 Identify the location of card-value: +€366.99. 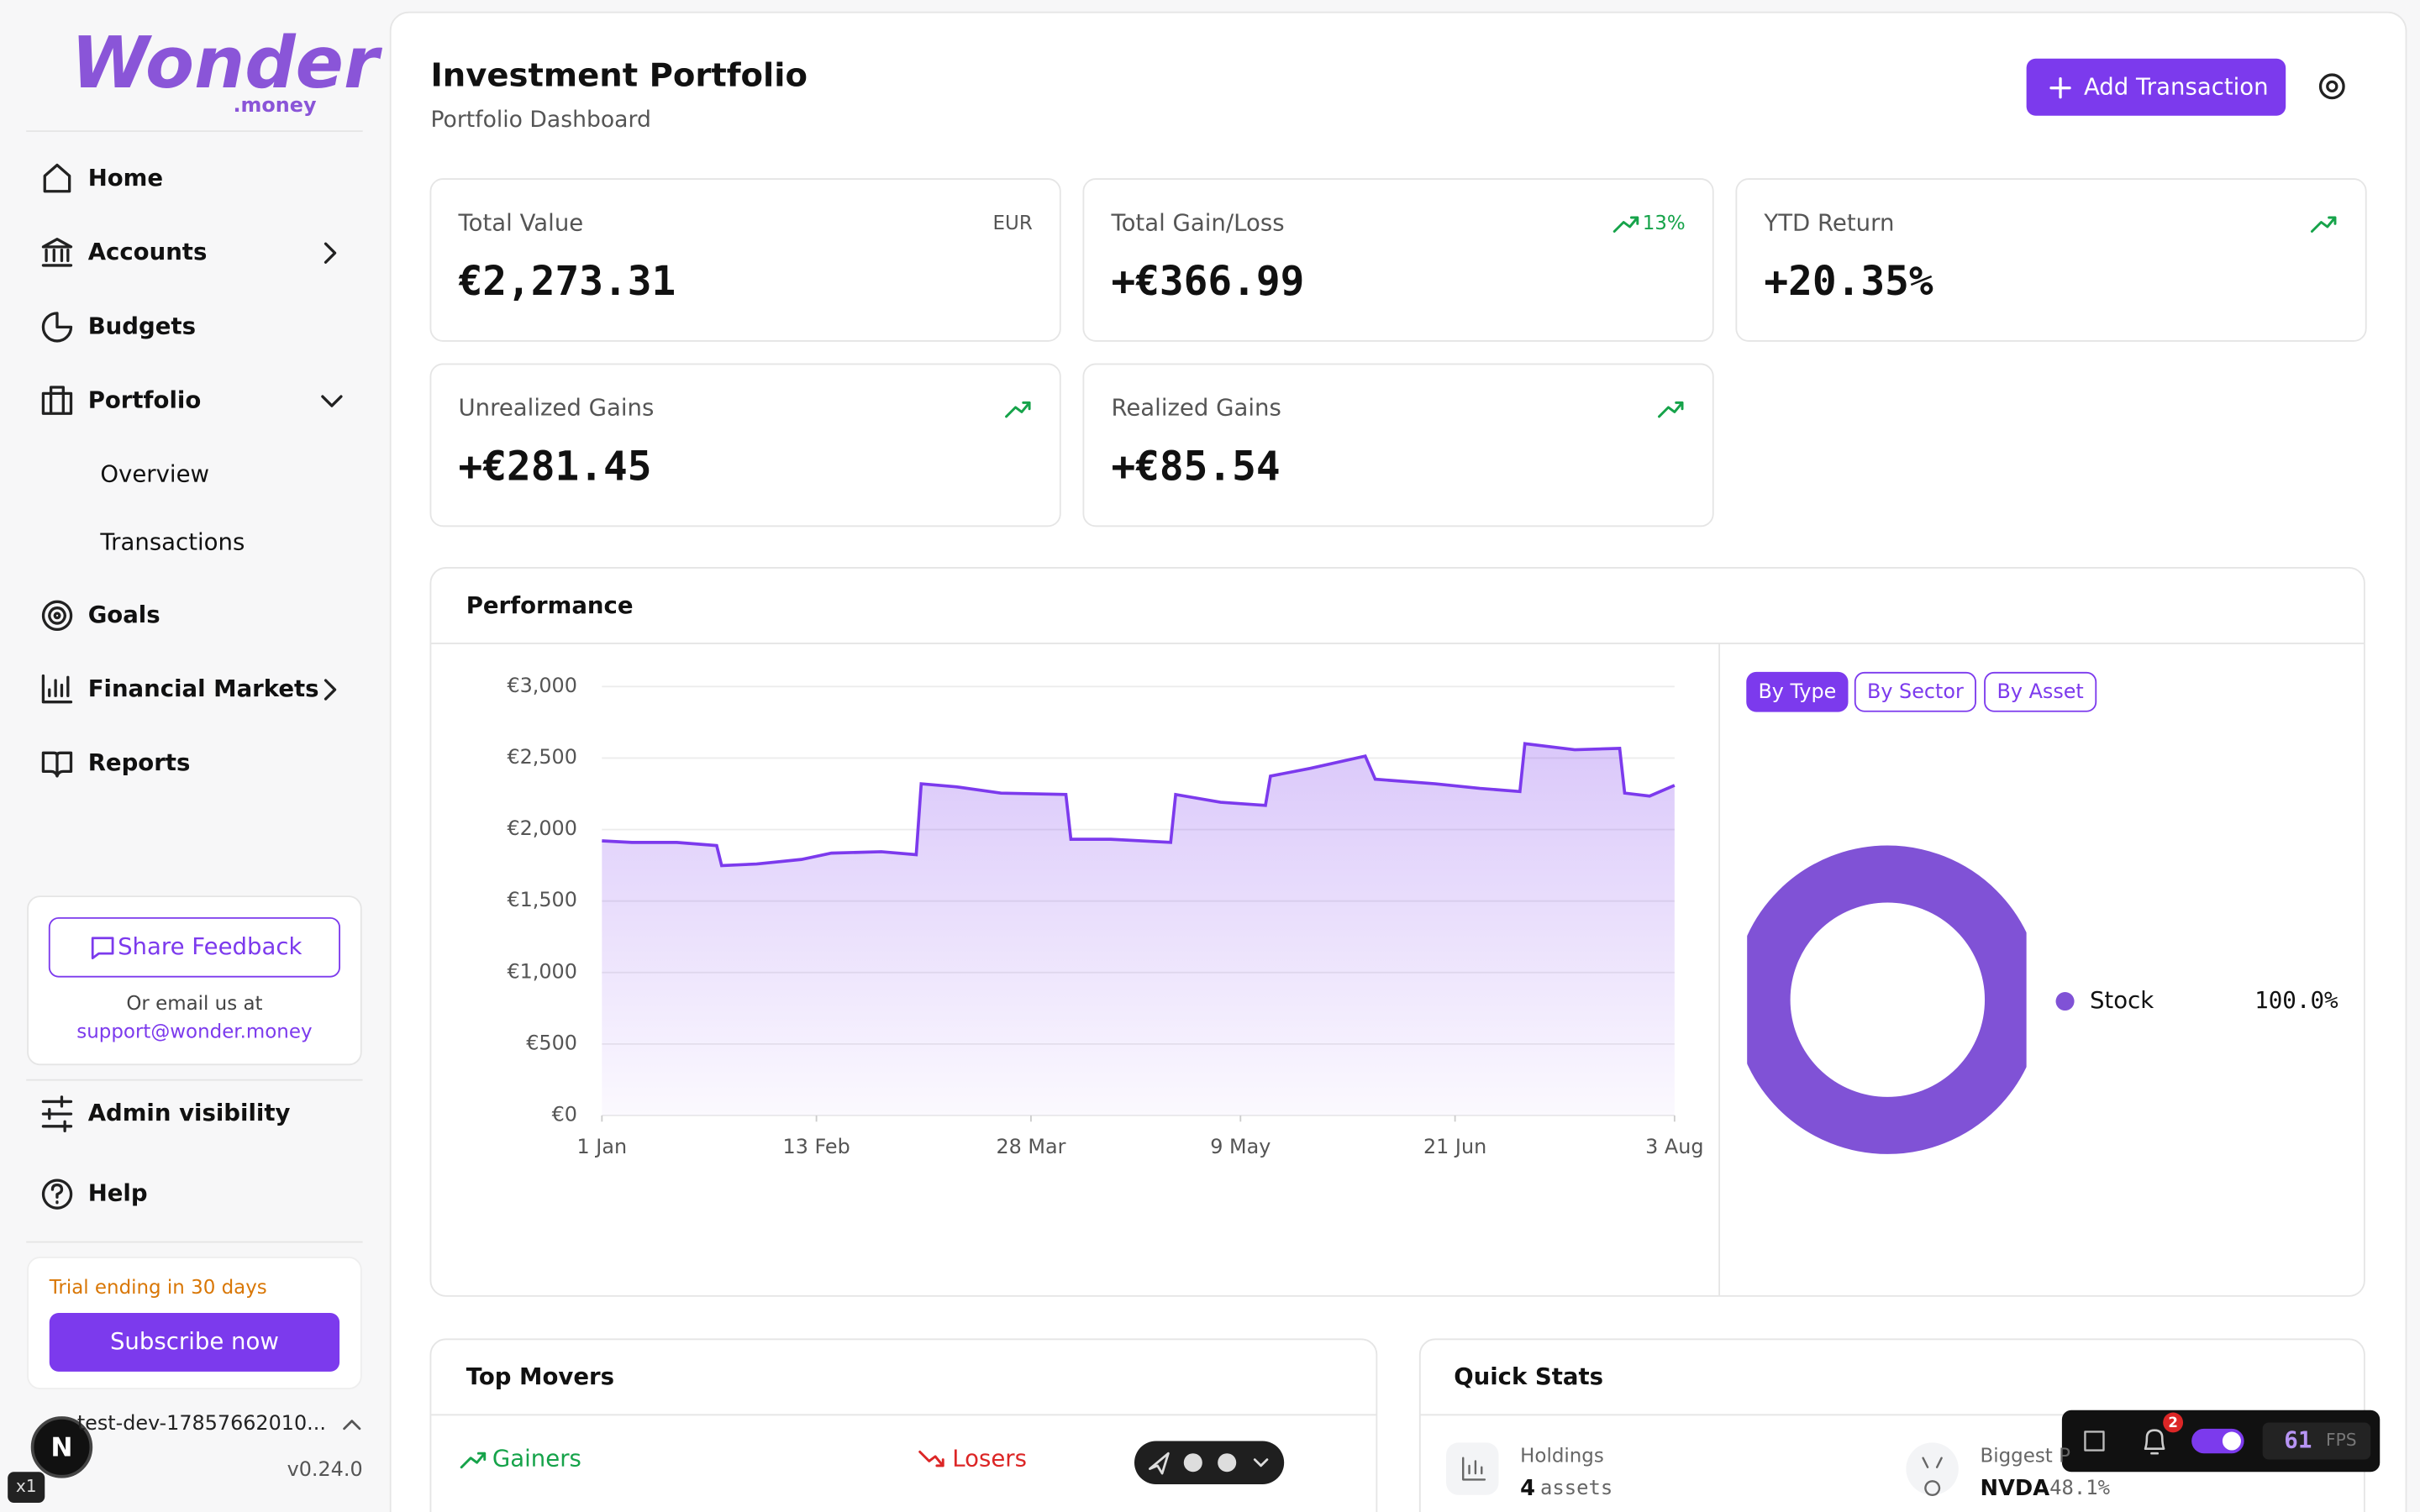
(1207, 282).